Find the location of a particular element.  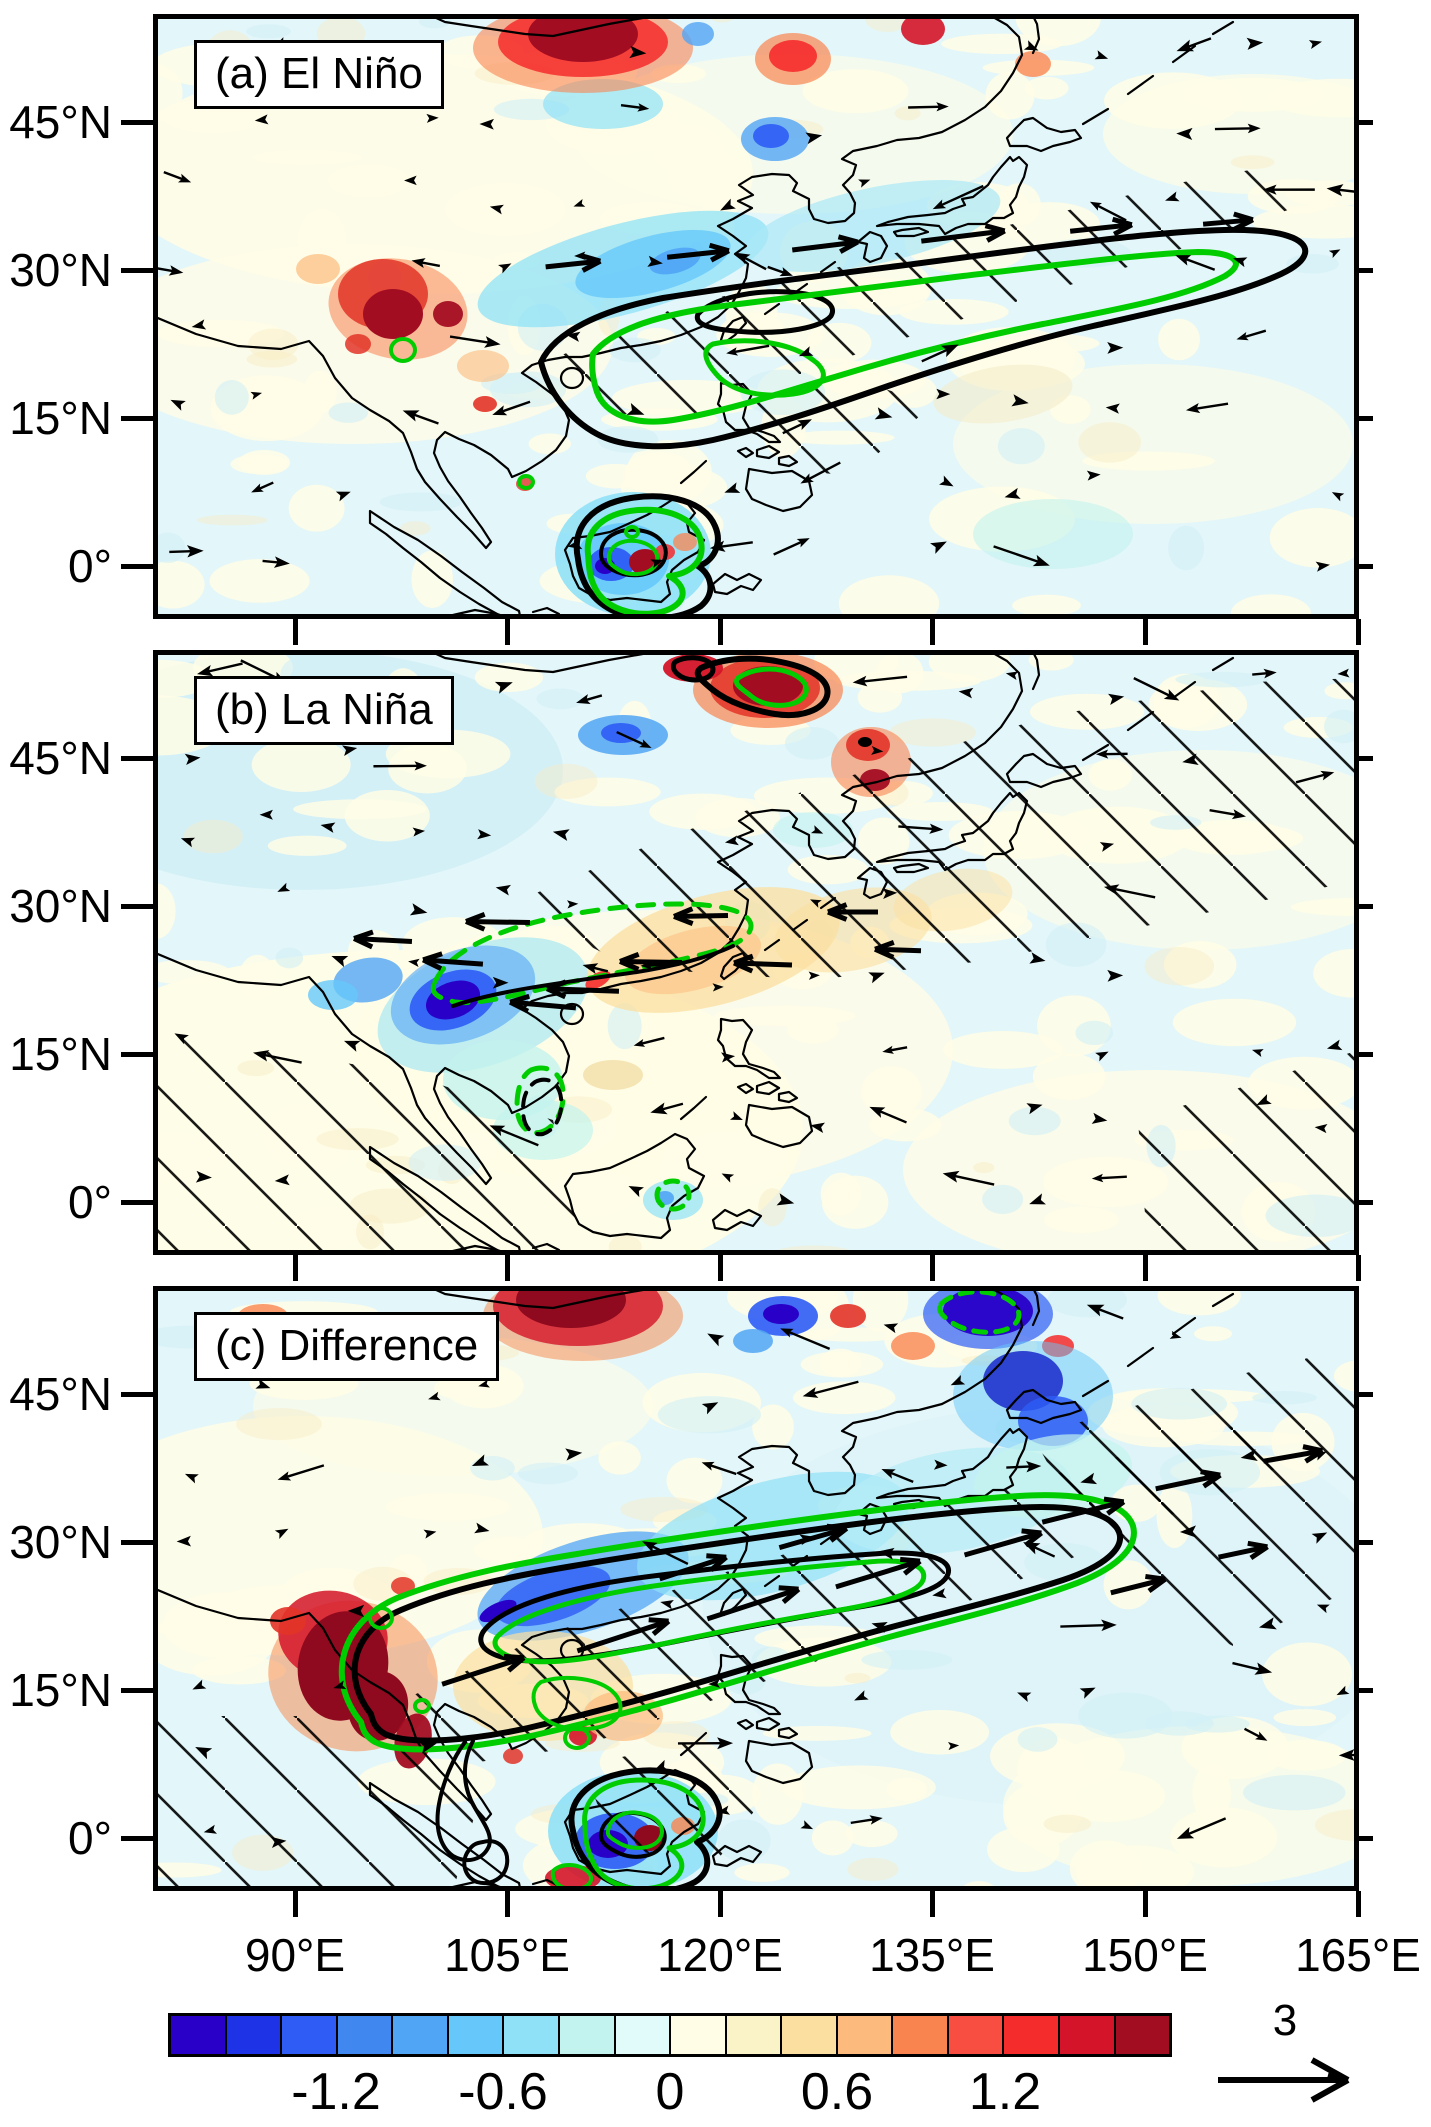

lon-label-105e: 105°E is located at coordinates (507, 1955).